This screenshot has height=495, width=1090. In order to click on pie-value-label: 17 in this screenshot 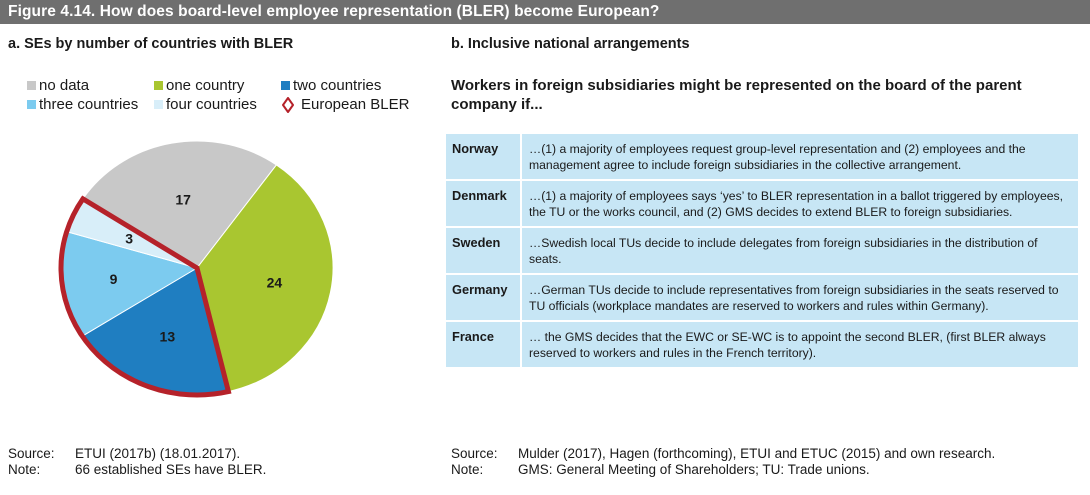, I will do `click(183, 199)`.